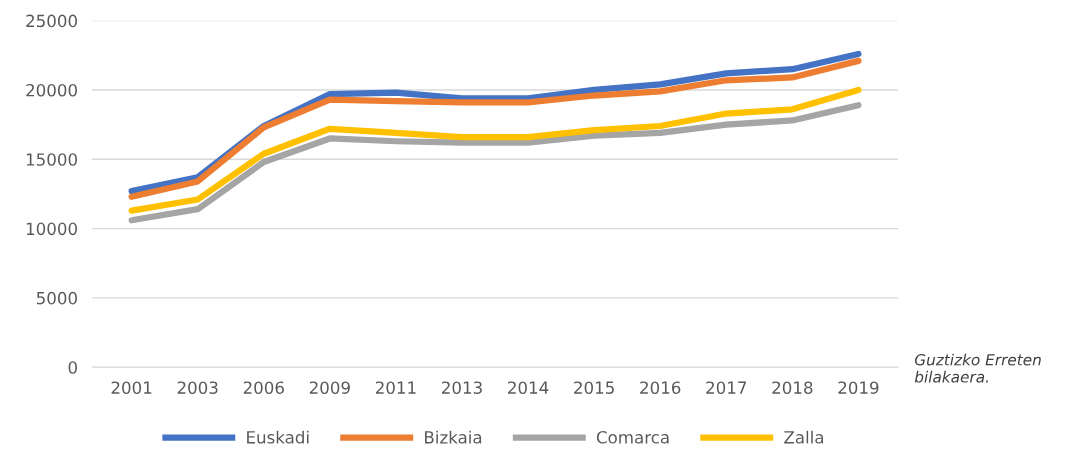 The width and height of the screenshot is (1082, 459). Describe the element at coordinates (51, 21) in the screenshot. I see `y-tick-label: 25000` at that location.